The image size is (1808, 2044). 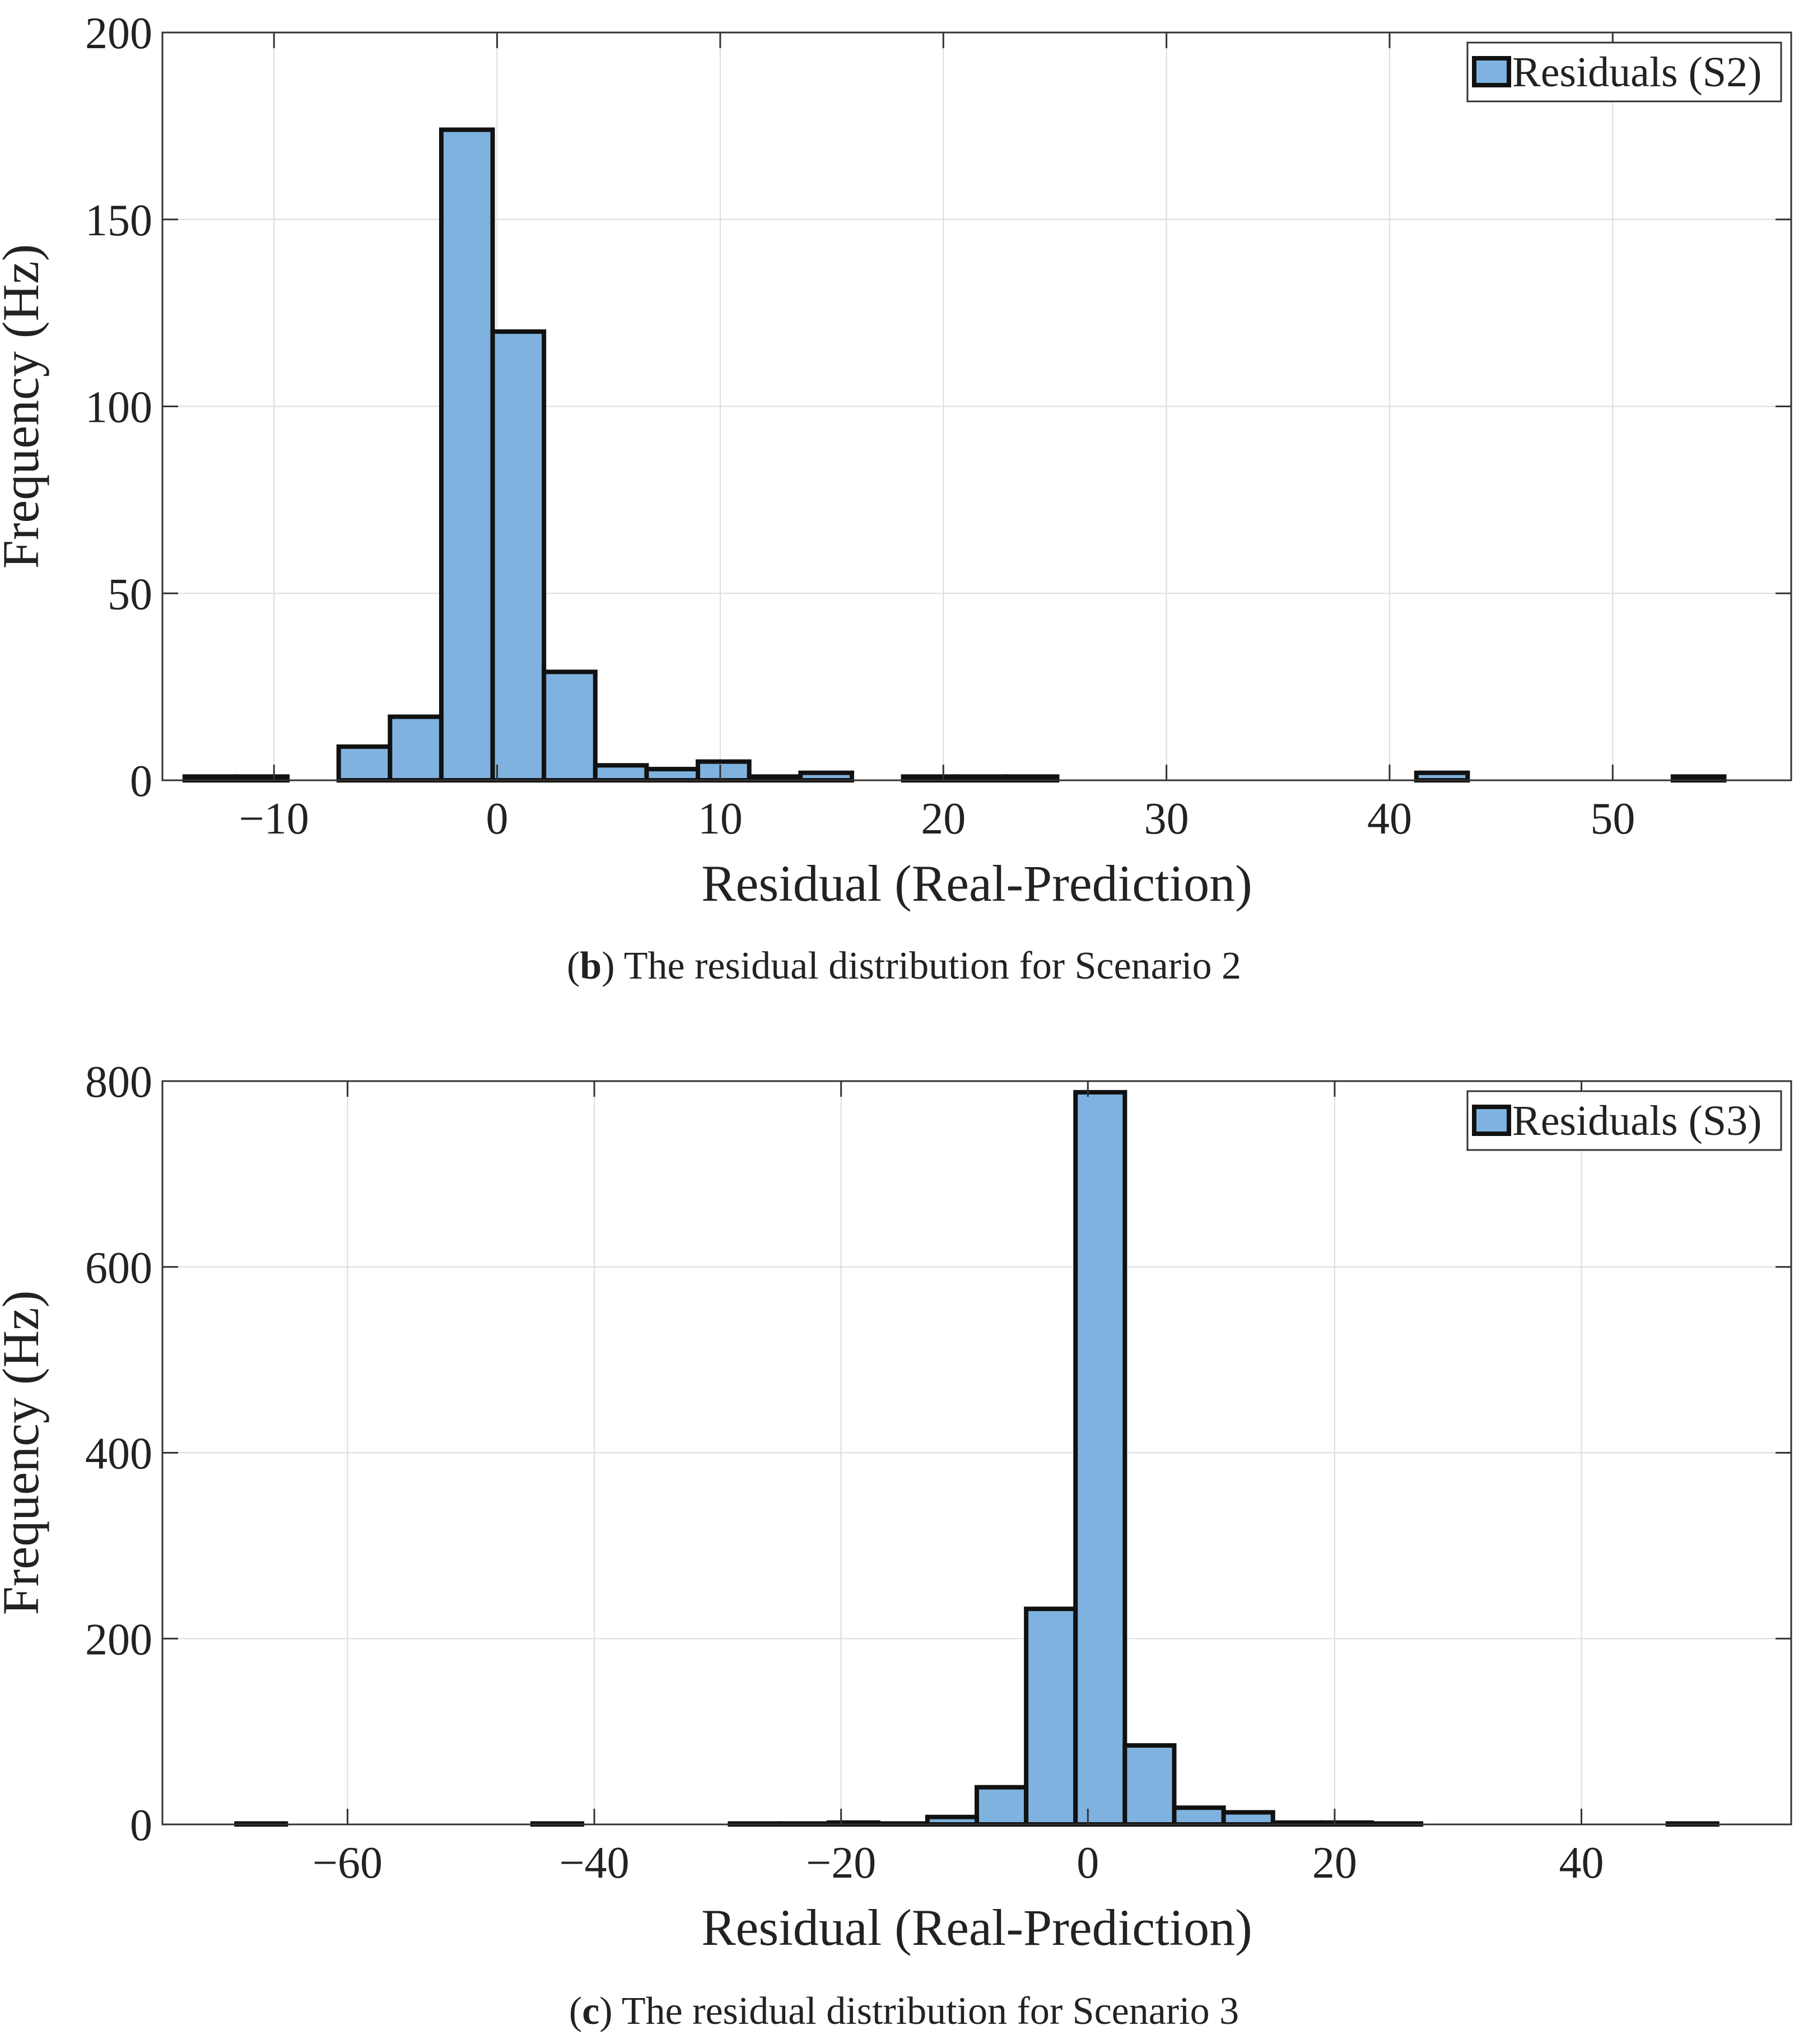 I want to click on y-tick-label: 400, so click(x=118, y=1454).